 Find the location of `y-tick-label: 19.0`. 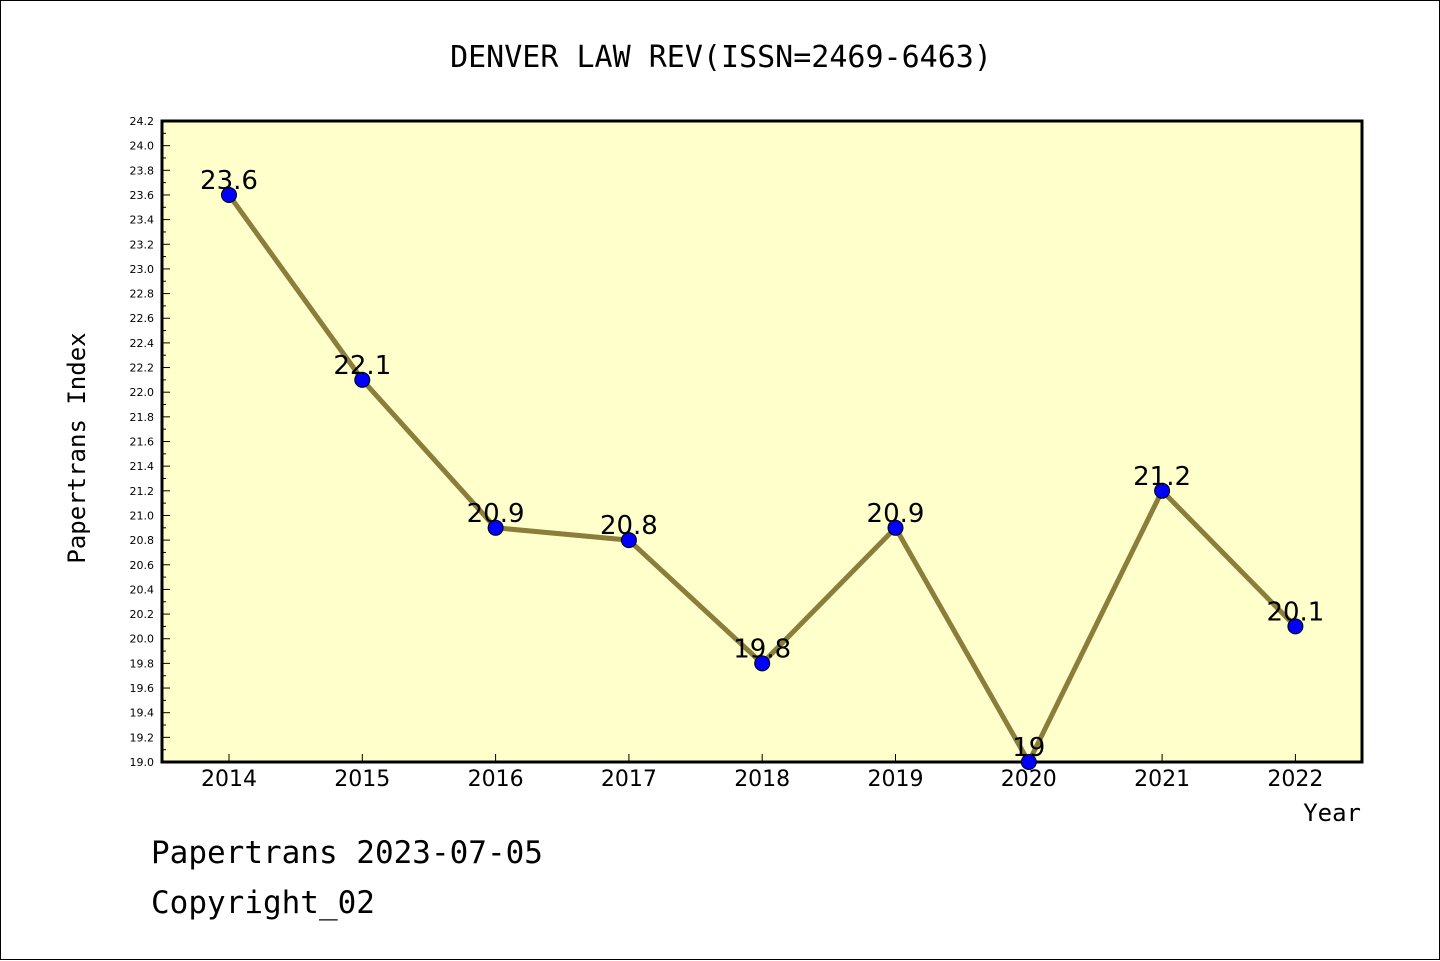

y-tick-label: 19.0 is located at coordinates (142, 762).